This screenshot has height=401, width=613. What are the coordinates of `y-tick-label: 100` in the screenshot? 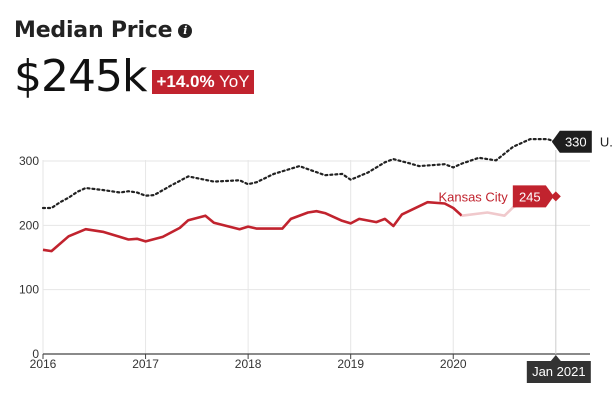 It's located at (29, 290).